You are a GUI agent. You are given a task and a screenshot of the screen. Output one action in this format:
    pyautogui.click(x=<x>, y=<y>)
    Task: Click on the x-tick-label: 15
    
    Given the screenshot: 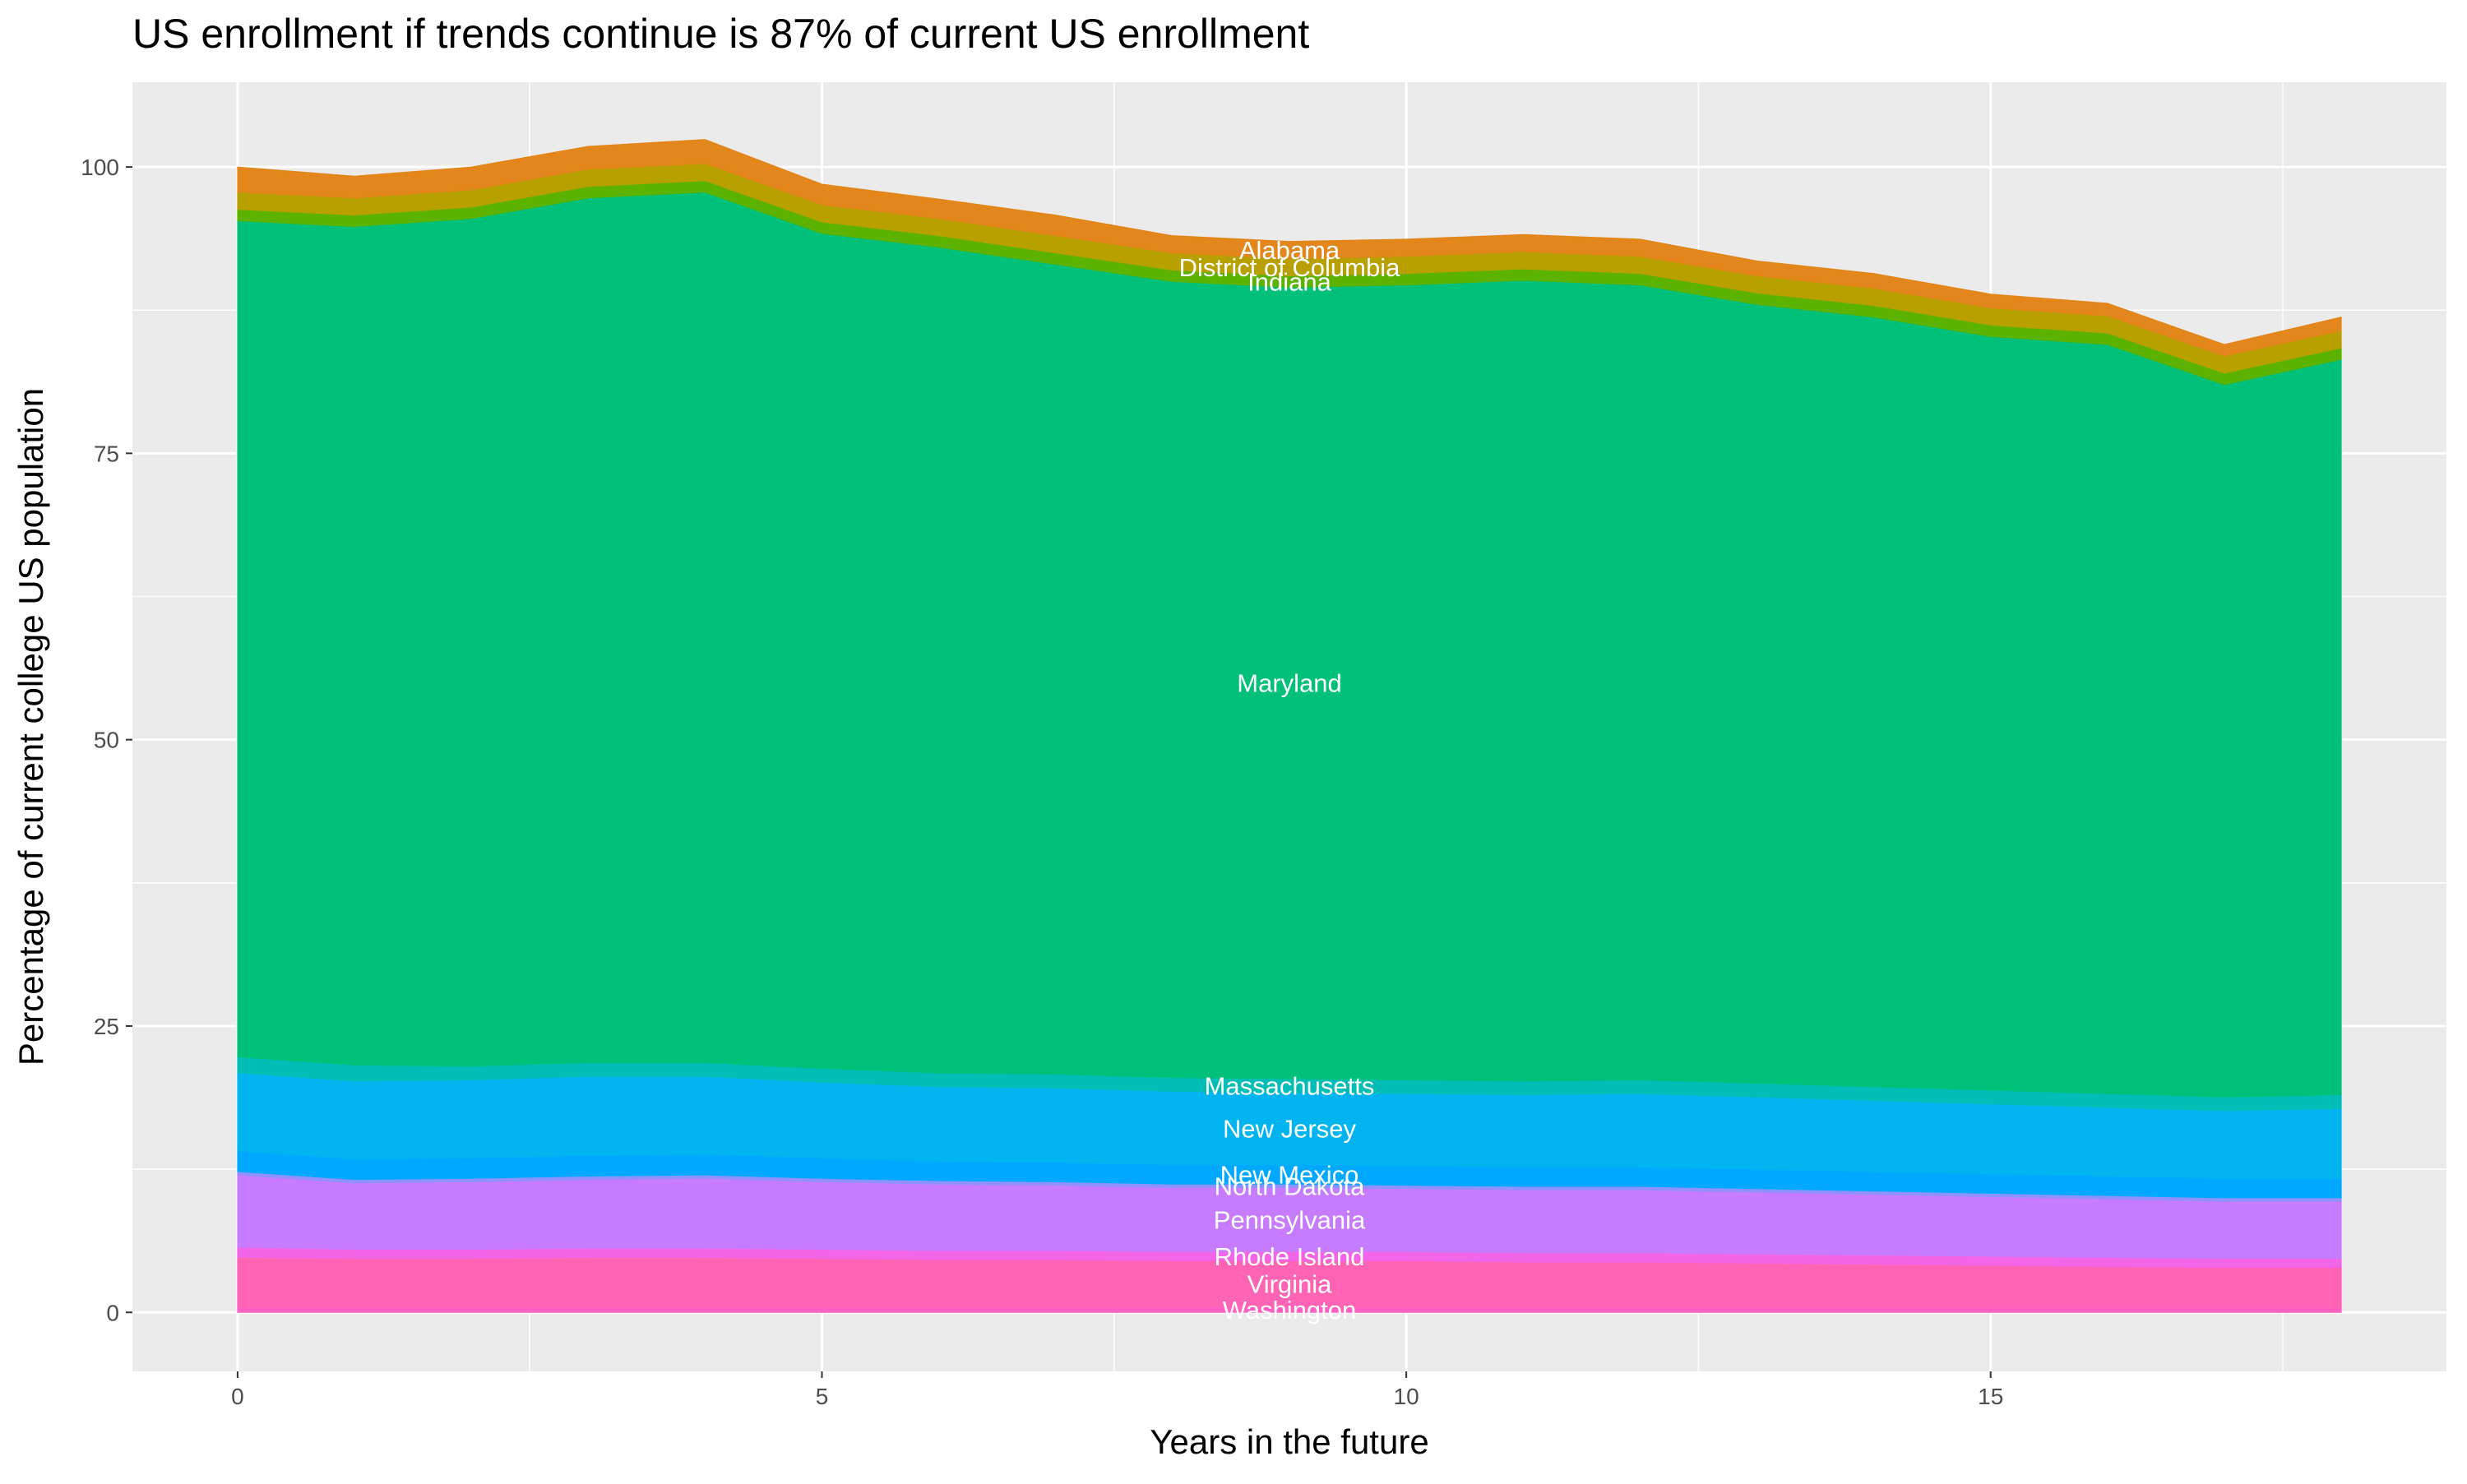 What is the action you would take?
    pyautogui.click(x=1990, y=1397)
    